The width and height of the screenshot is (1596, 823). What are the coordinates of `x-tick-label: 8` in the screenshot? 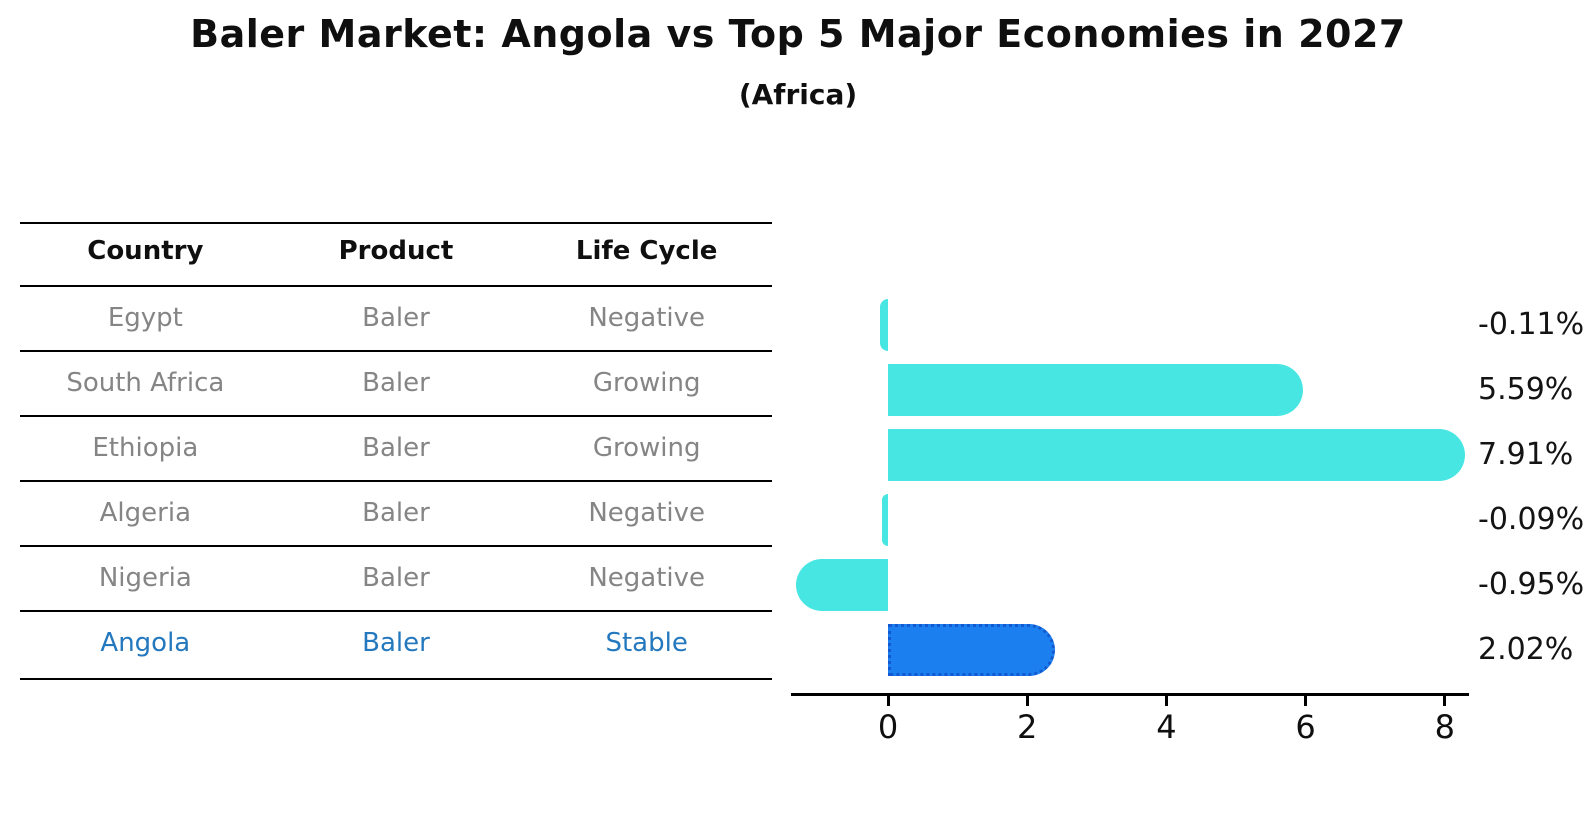 It's located at (1444, 727).